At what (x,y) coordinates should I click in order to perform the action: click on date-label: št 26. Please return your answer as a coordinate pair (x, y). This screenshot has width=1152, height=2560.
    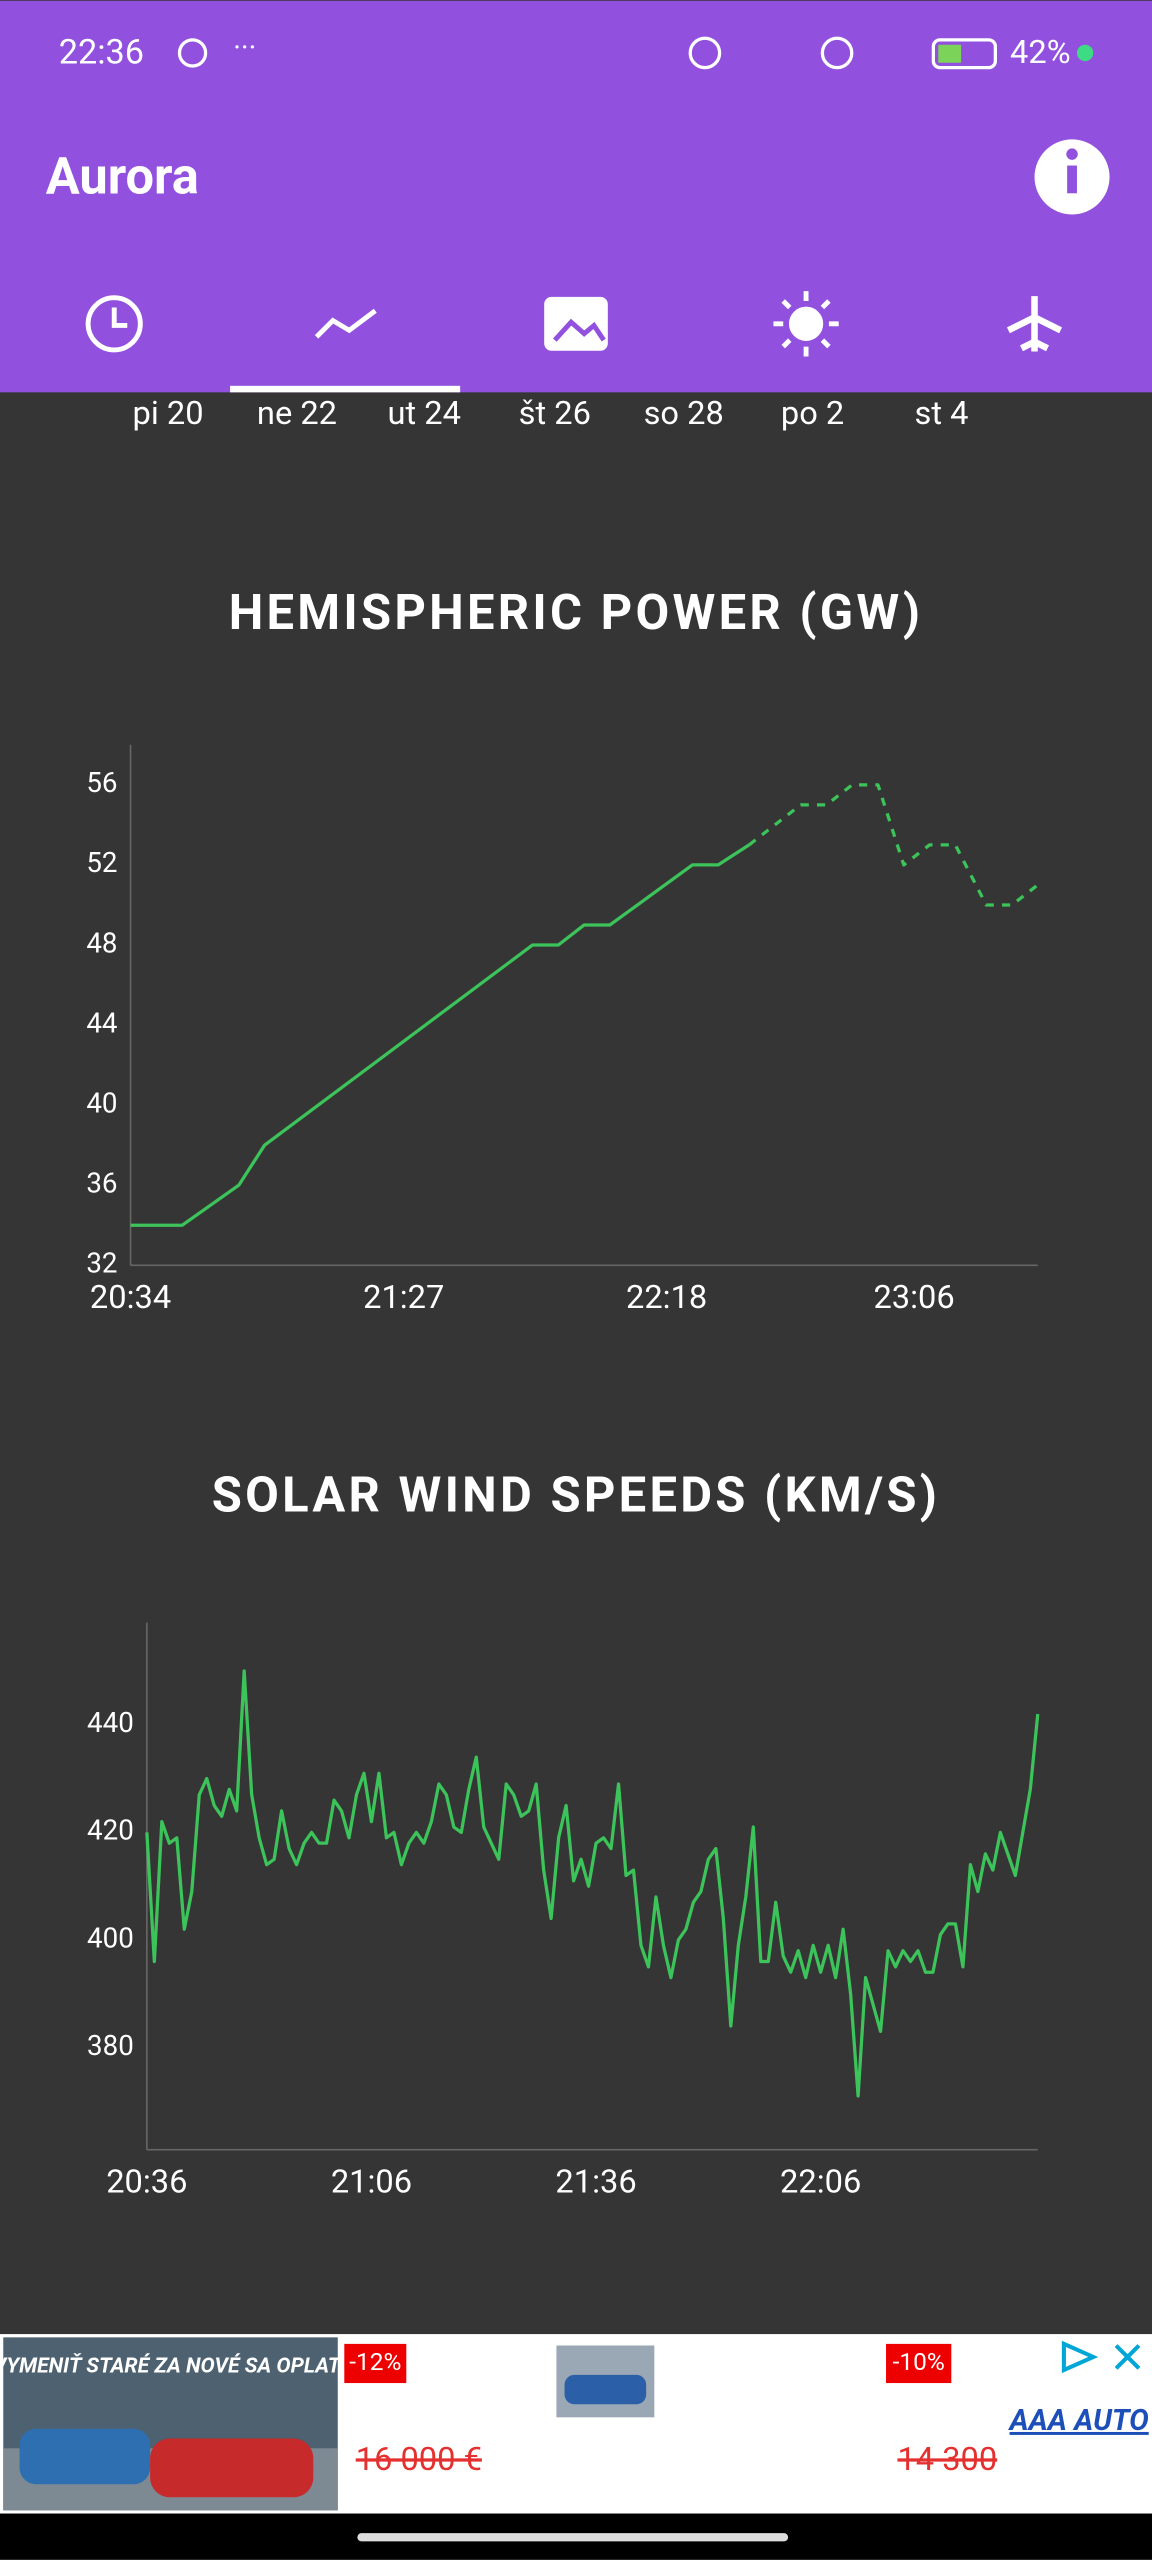
    Looking at the image, I should click on (555, 413).